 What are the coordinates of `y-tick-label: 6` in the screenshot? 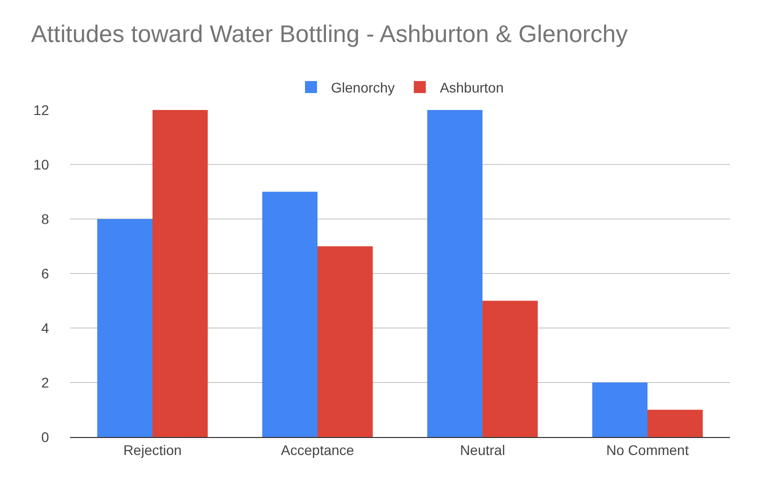 It's located at (45, 273).